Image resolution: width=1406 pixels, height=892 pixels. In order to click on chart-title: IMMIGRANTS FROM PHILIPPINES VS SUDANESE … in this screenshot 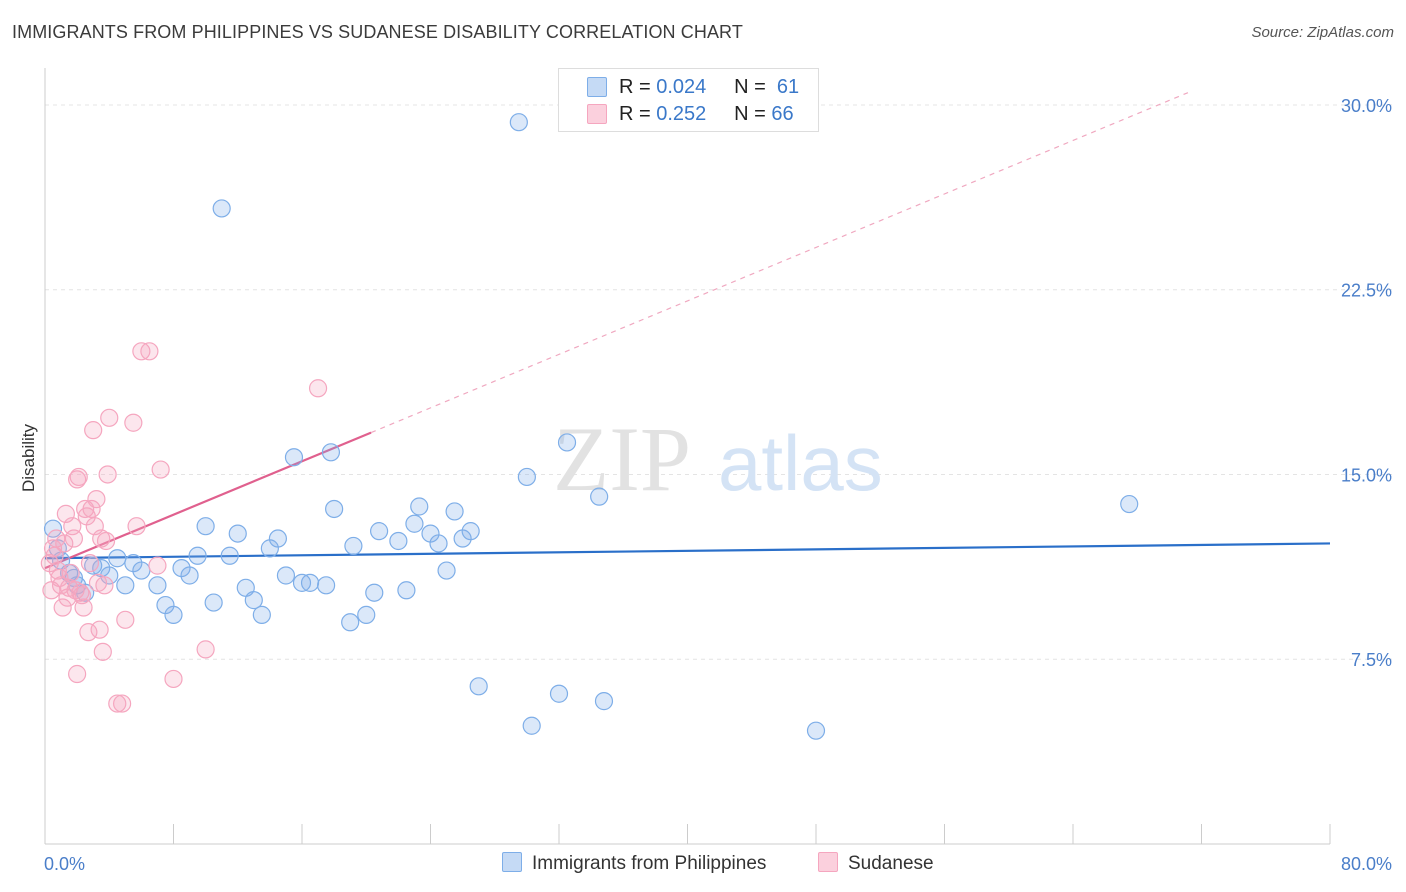, I will do `click(377, 32)`.